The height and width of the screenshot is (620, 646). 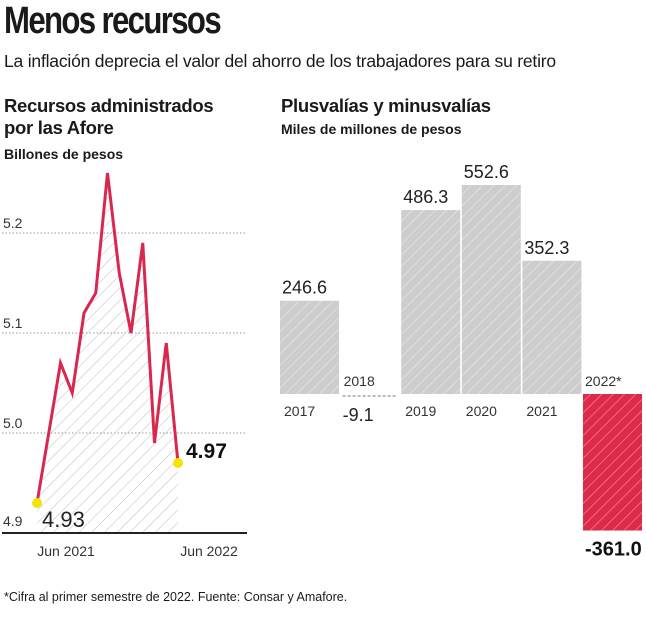 What do you see at coordinates (113, 21) in the screenshot?
I see `page-title: Menos recursos` at bounding box center [113, 21].